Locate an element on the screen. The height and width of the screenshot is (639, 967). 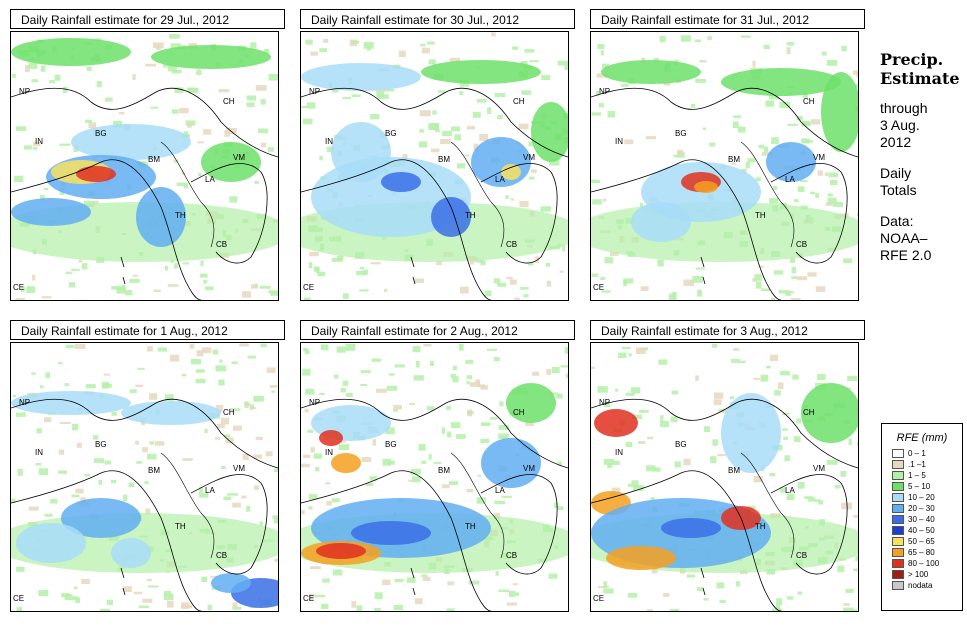
sidebar-title-line2: Estimate is located at coordinates (920, 78).